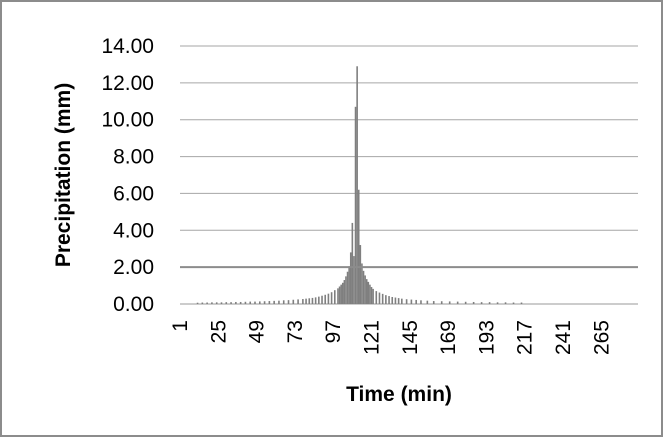 This screenshot has height=442, width=663. What do you see at coordinates (133, 157) in the screenshot?
I see `y-tick-label: 8.00` at bounding box center [133, 157].